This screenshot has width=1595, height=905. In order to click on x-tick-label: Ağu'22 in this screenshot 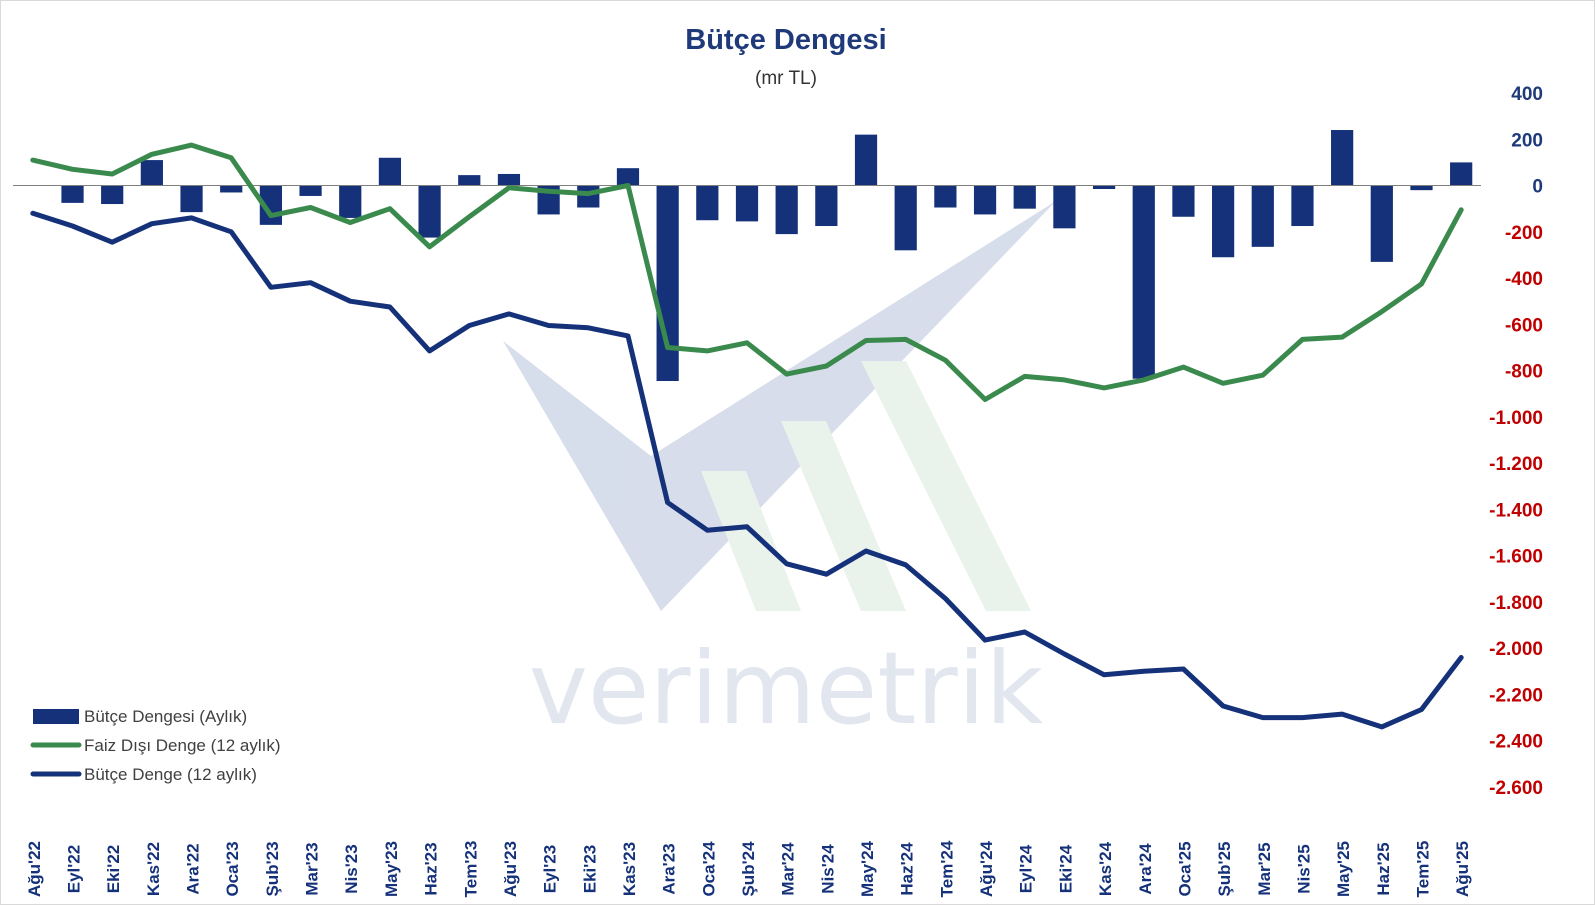, I will do `click(34, 869)`.